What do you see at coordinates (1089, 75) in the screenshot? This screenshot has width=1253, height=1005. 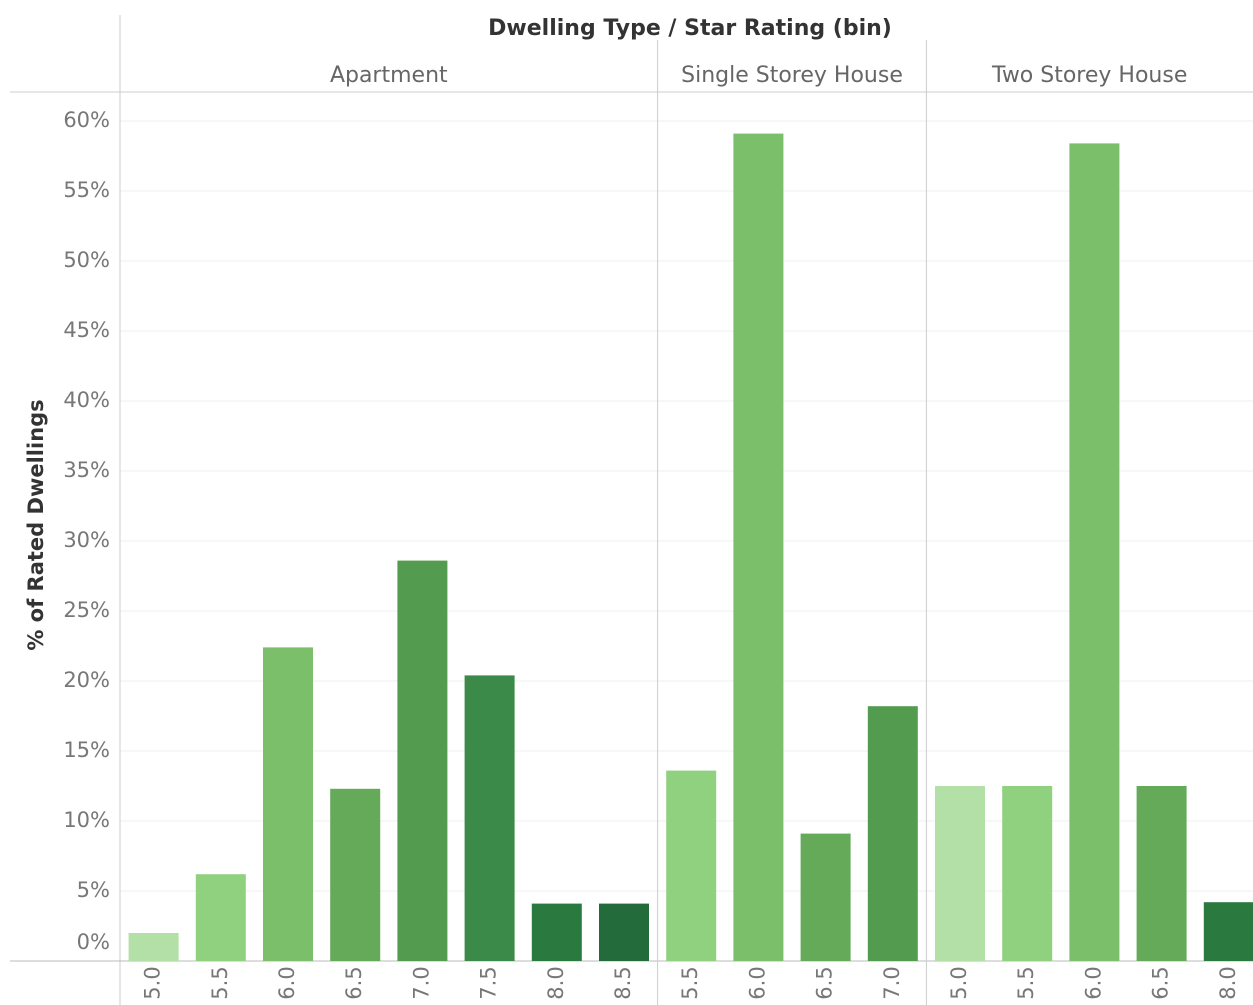 I see `panel-header: Two Storey House` at bounding box center [1089, 75].